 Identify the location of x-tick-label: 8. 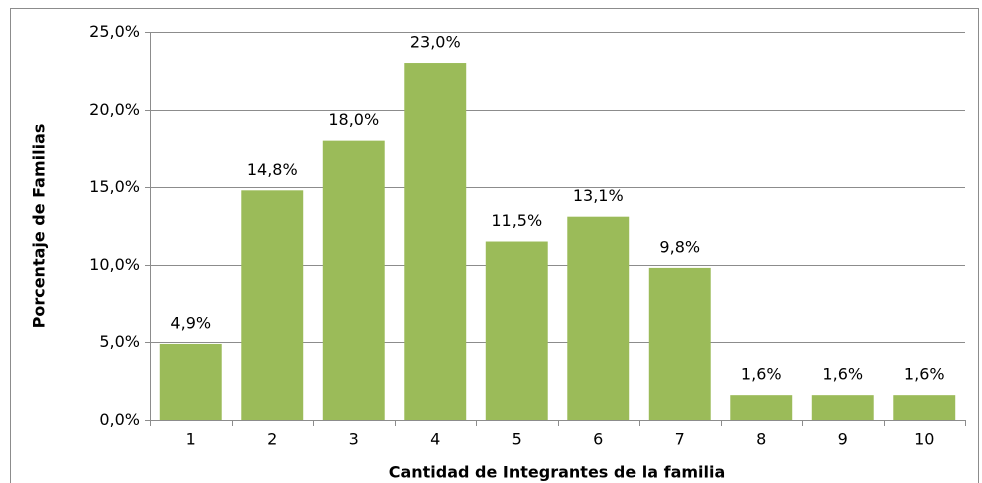
(761, 439).